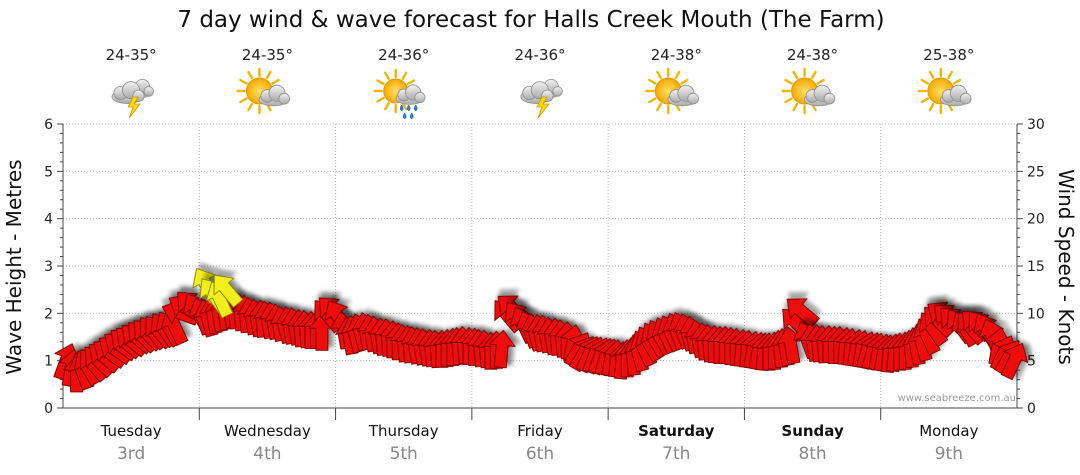  I want to click on date-label: 4th, so click(267, 454).